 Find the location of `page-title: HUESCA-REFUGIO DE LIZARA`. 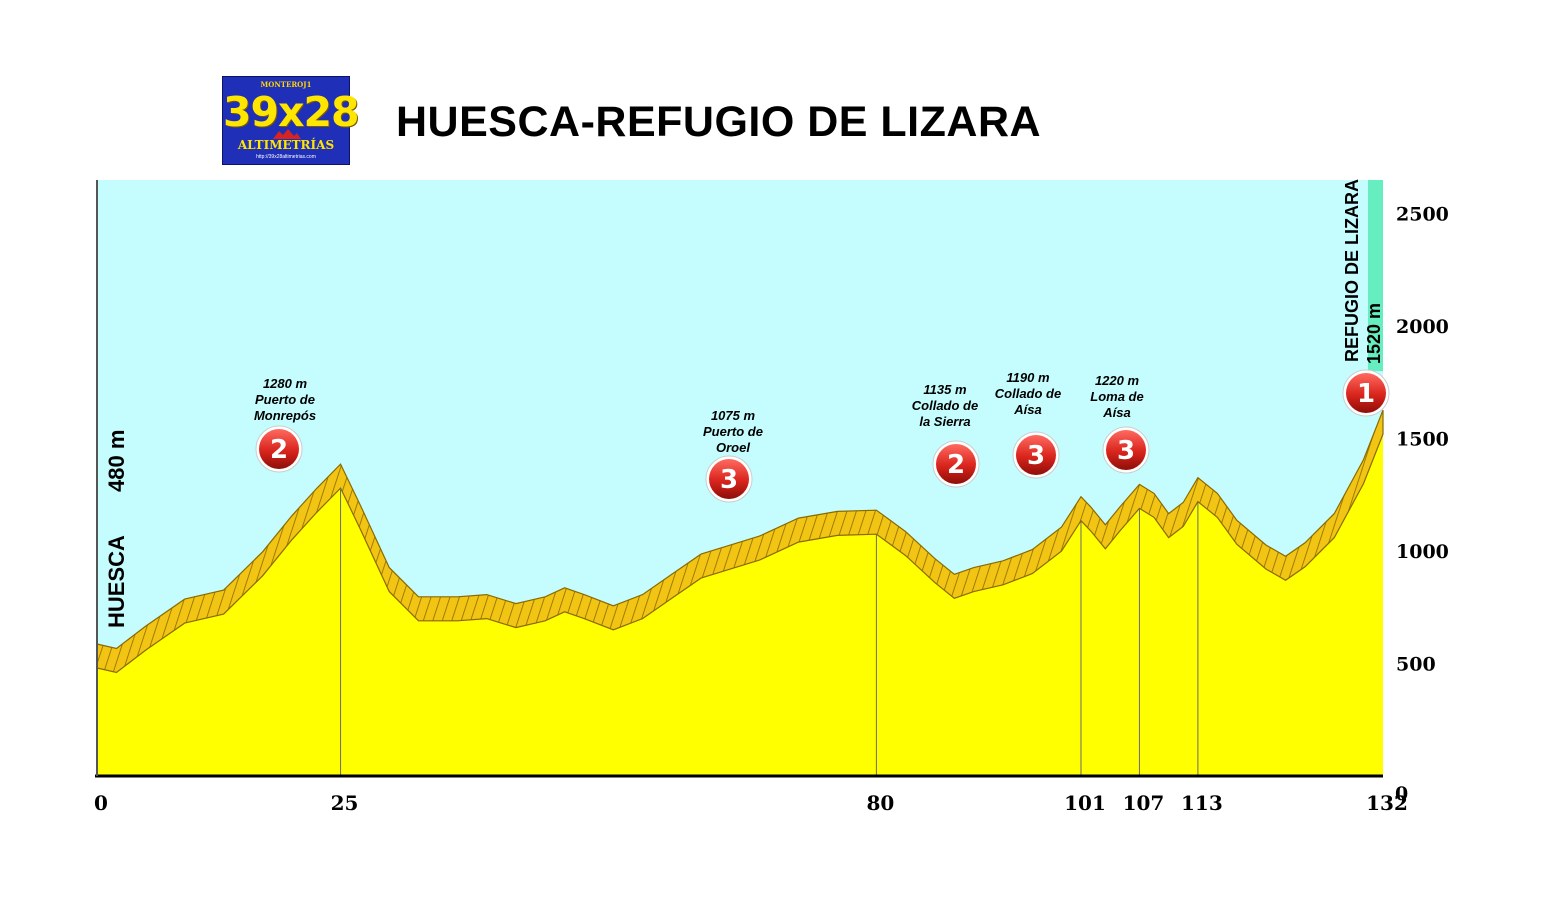

page-title: HUESCA-REFUGIO DE LIZARA is located at coordinates (719, 122).